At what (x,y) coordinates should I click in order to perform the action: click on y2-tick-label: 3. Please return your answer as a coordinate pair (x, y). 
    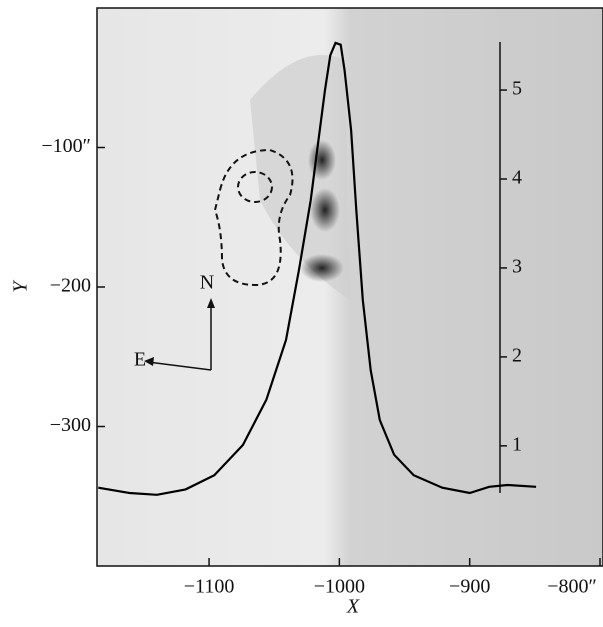
    Looking at the image, I should click on (517, 267).